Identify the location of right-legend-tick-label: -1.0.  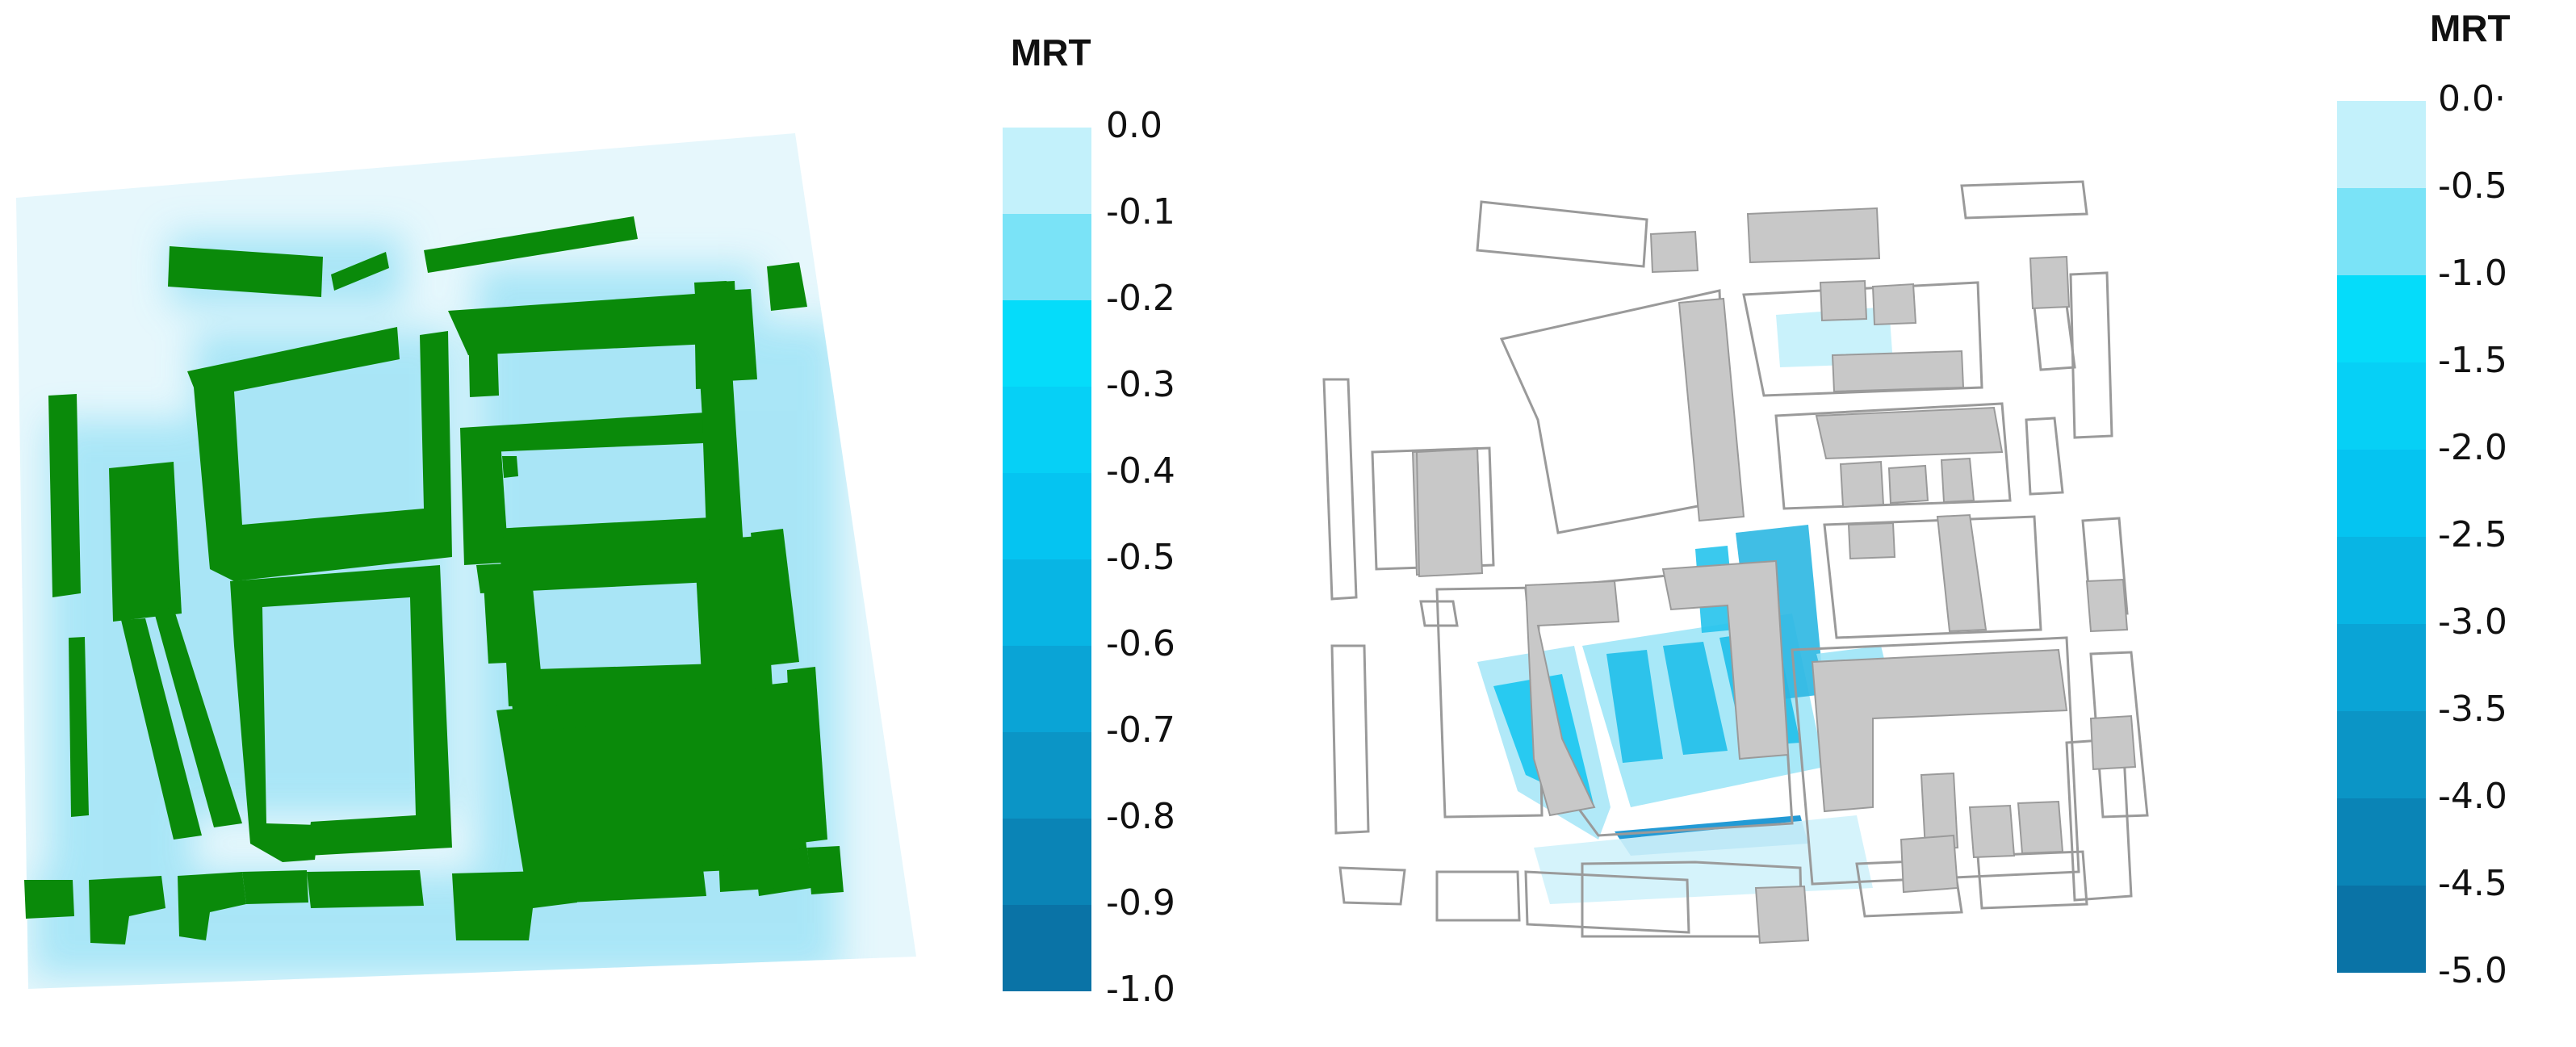
(2472, 273).